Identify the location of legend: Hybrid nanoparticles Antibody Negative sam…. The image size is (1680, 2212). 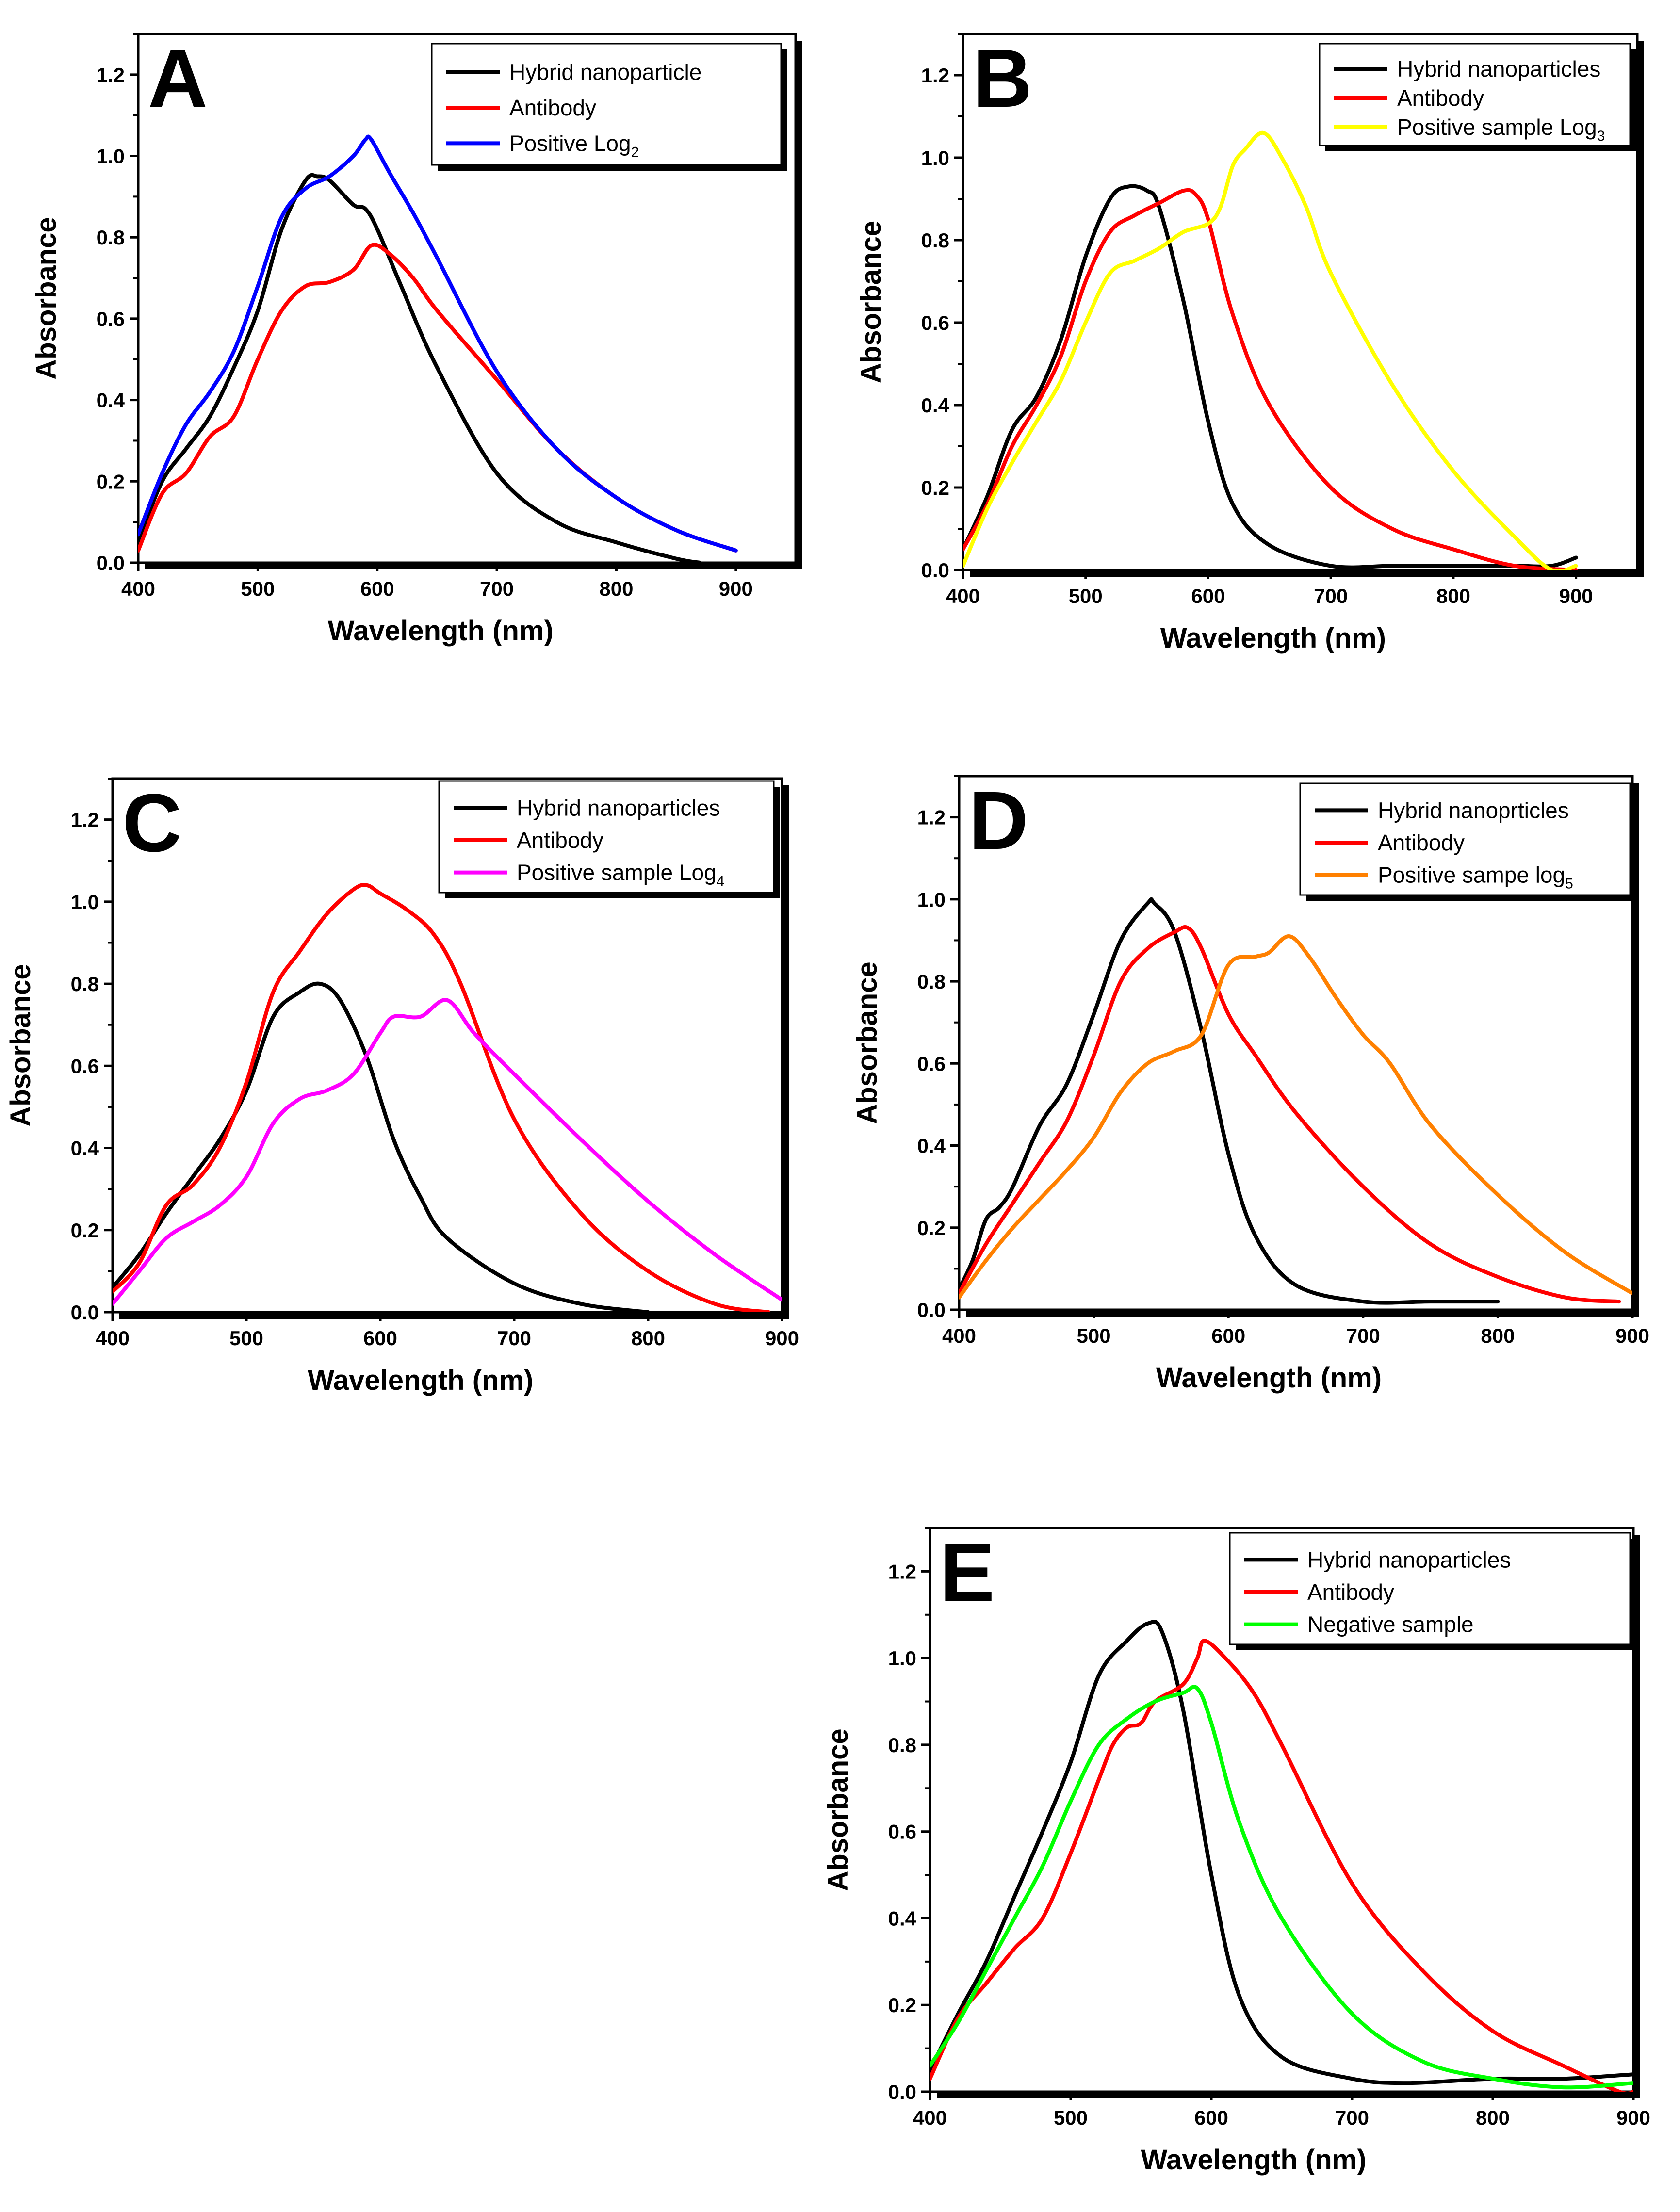
(1432, 1591).